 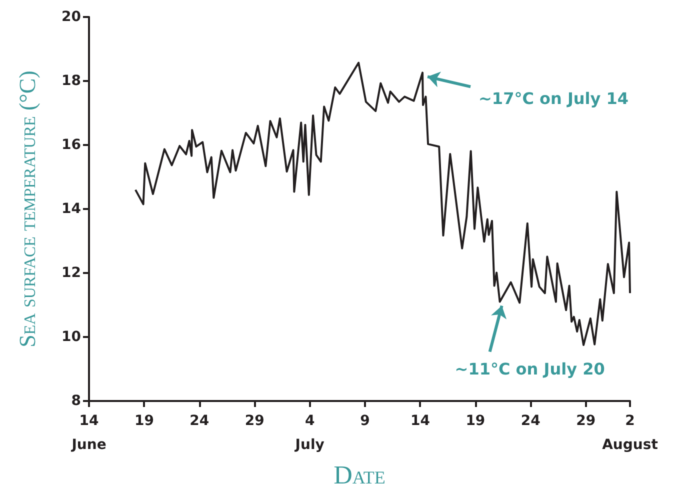 I want to click on y-tick-label: 10, so click(x=72, y=337).